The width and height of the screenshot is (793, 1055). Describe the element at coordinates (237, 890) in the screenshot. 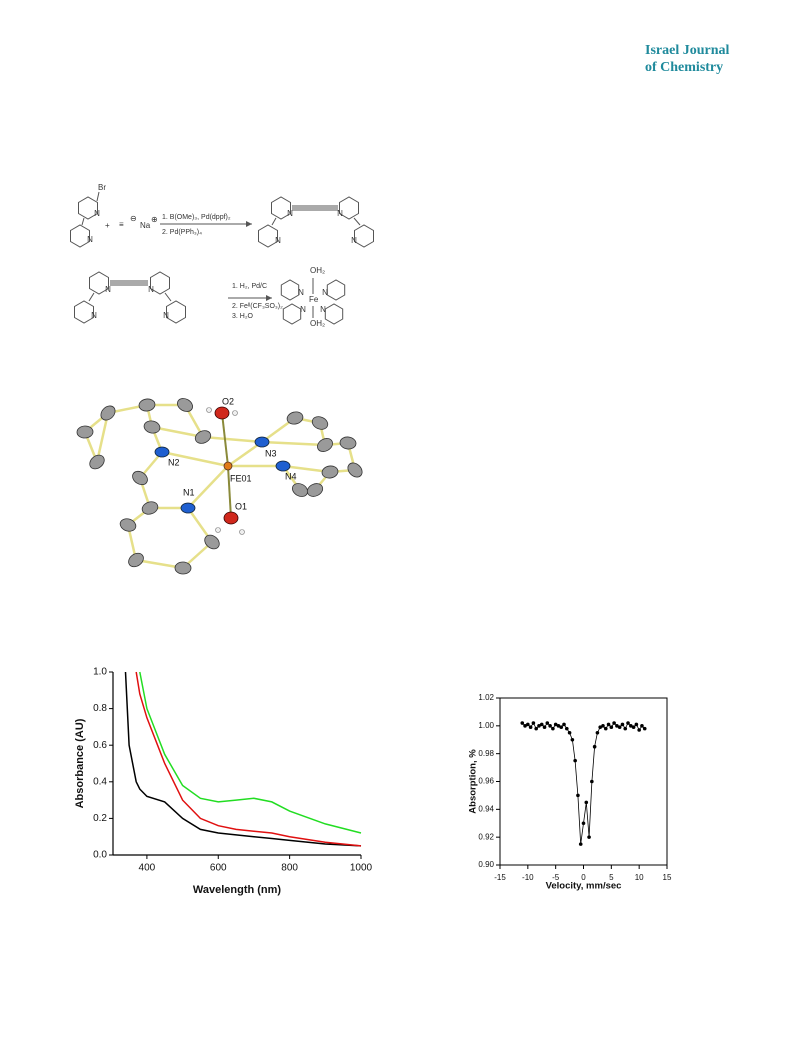

I see `x-axis-label: Wavelength (nm)` at that location.